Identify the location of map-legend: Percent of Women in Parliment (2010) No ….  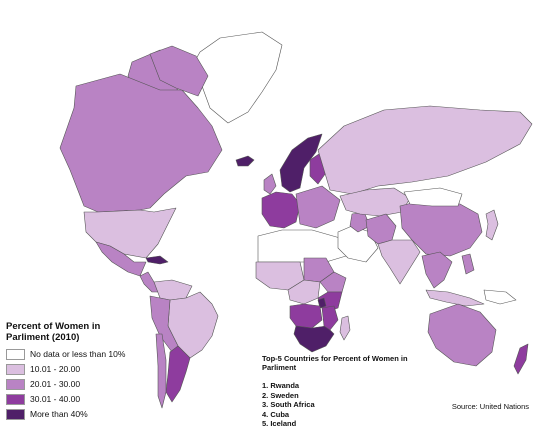
(76, 371).